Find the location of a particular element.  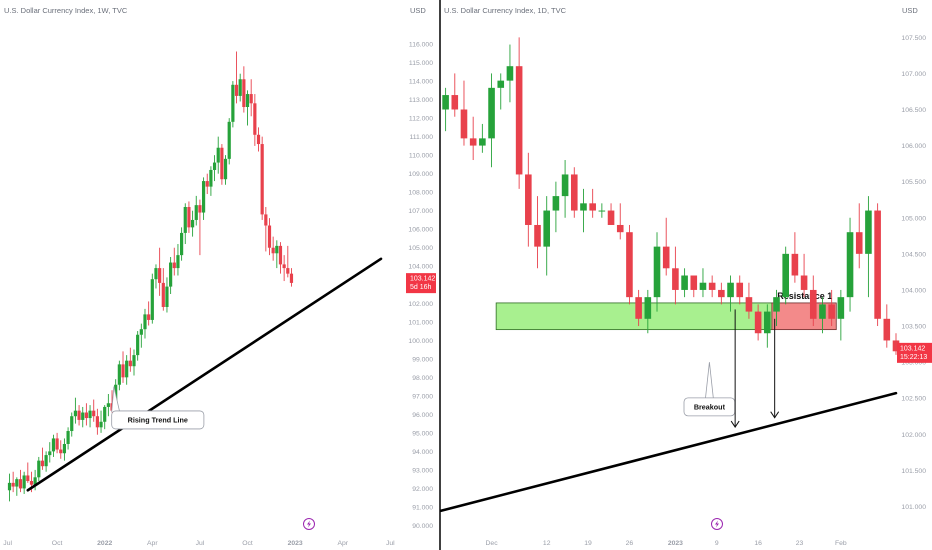

weekly-price-tag-countdown: 5d 16h is located at coordinates (421, 287).